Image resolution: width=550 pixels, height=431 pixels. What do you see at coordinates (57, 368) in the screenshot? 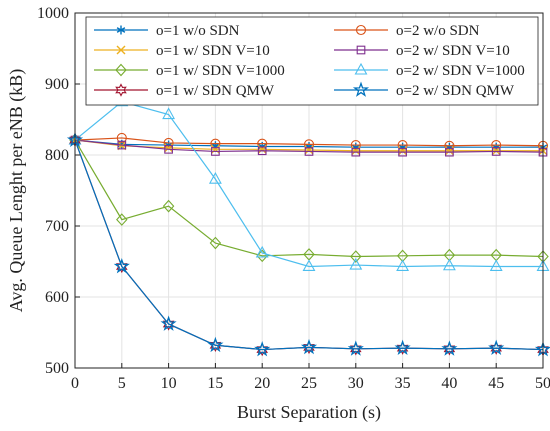
I see `y-tick-label: 500` at bounding box center [57, 368].